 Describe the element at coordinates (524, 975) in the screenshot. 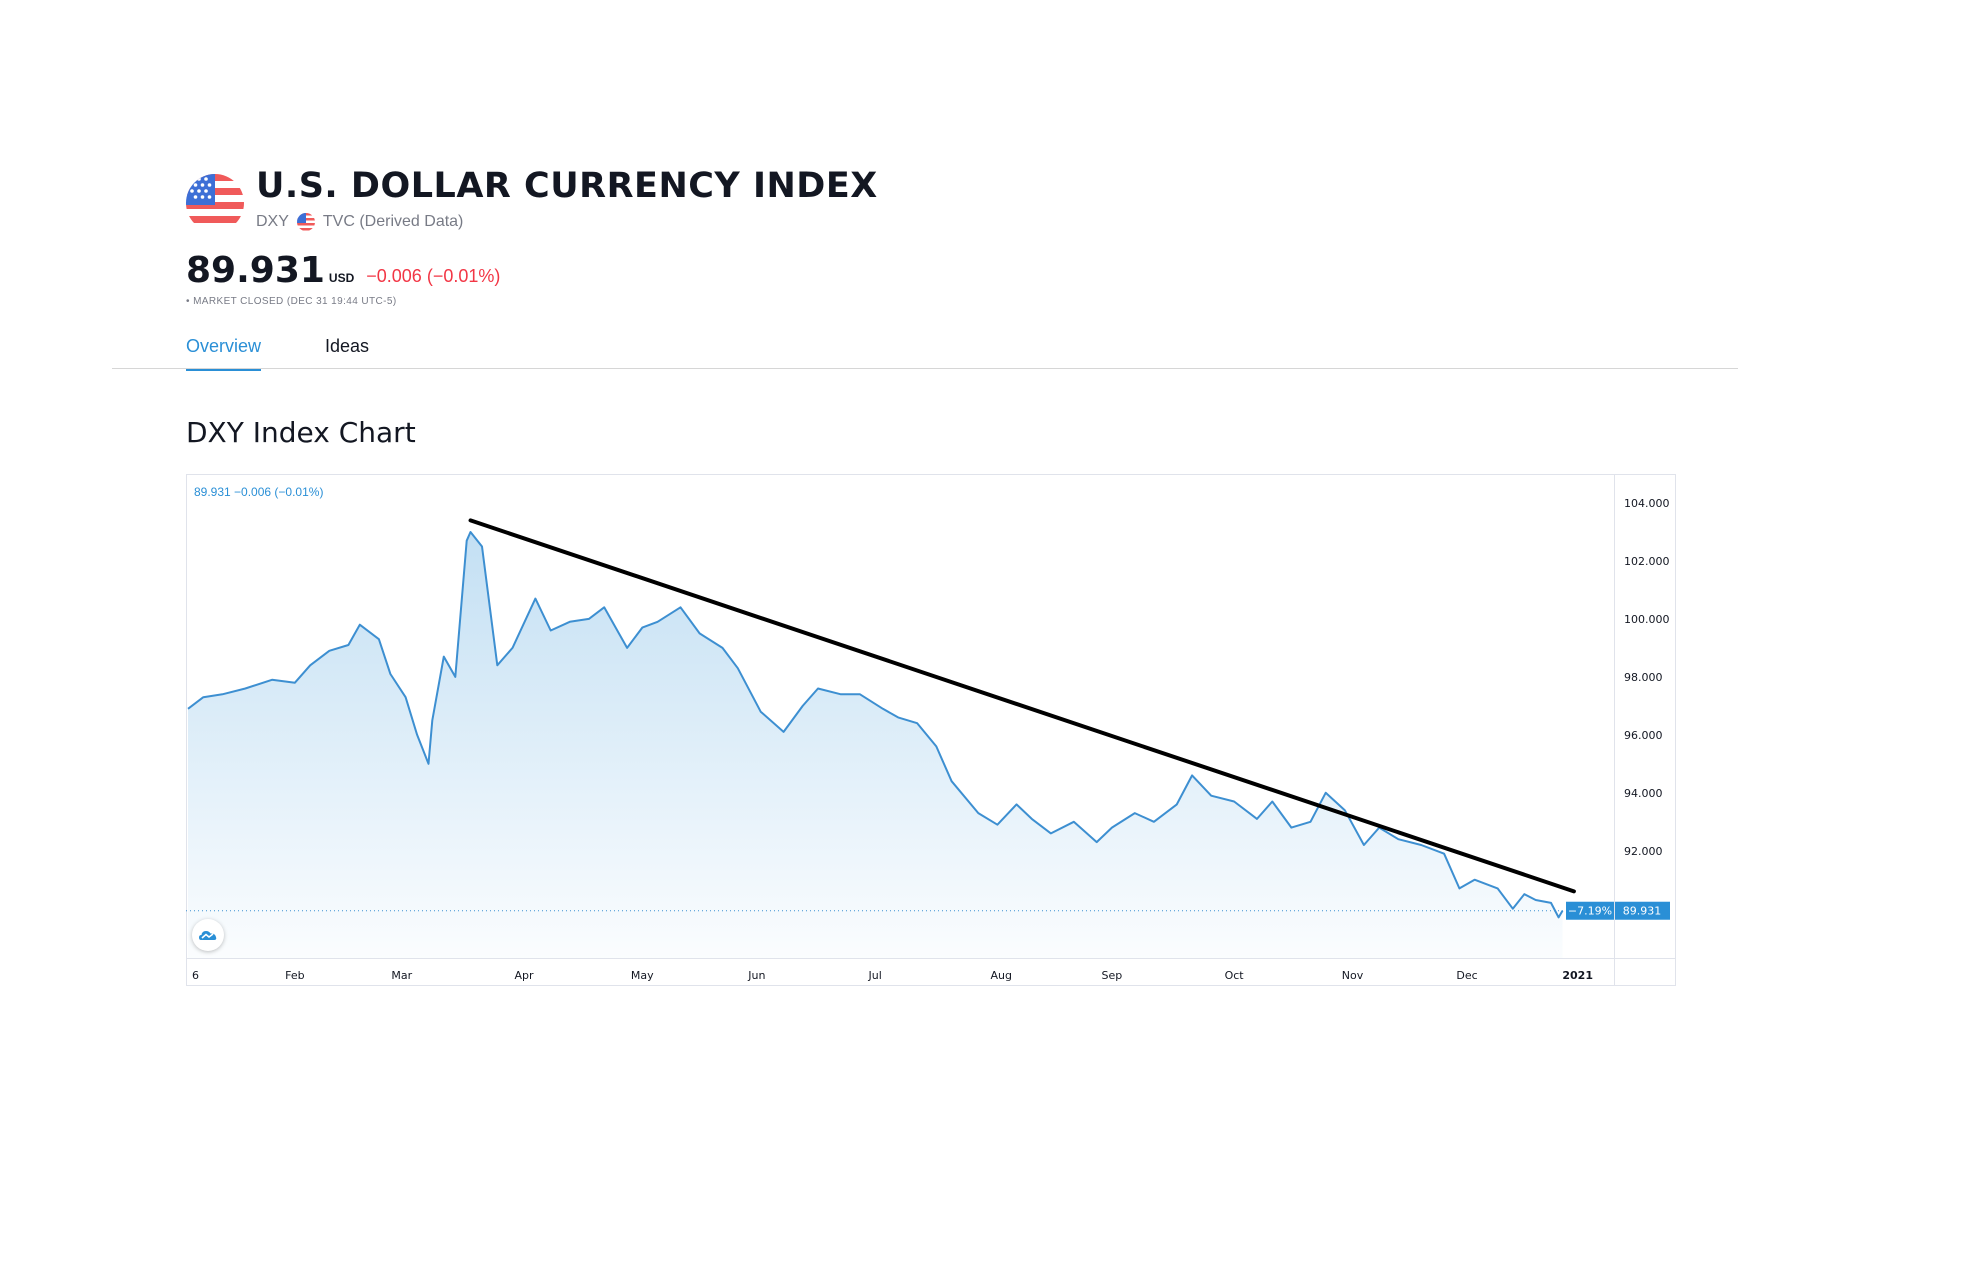

I see `x-tick-label: Apr` at that location.